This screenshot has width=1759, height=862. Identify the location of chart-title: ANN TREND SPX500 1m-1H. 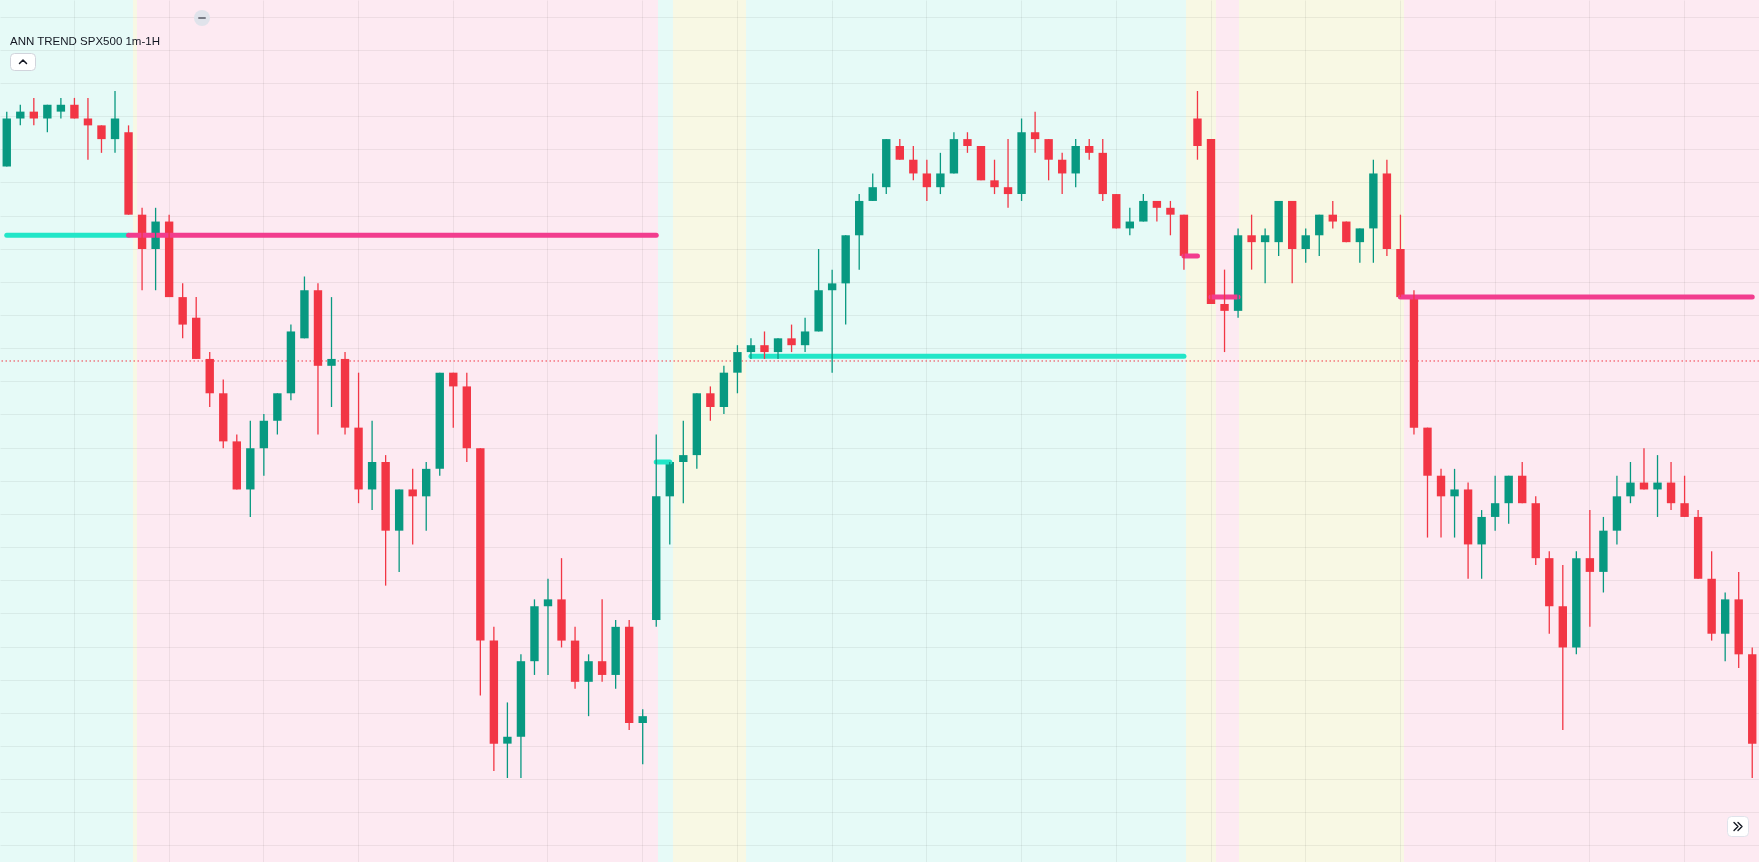
(85, 40).